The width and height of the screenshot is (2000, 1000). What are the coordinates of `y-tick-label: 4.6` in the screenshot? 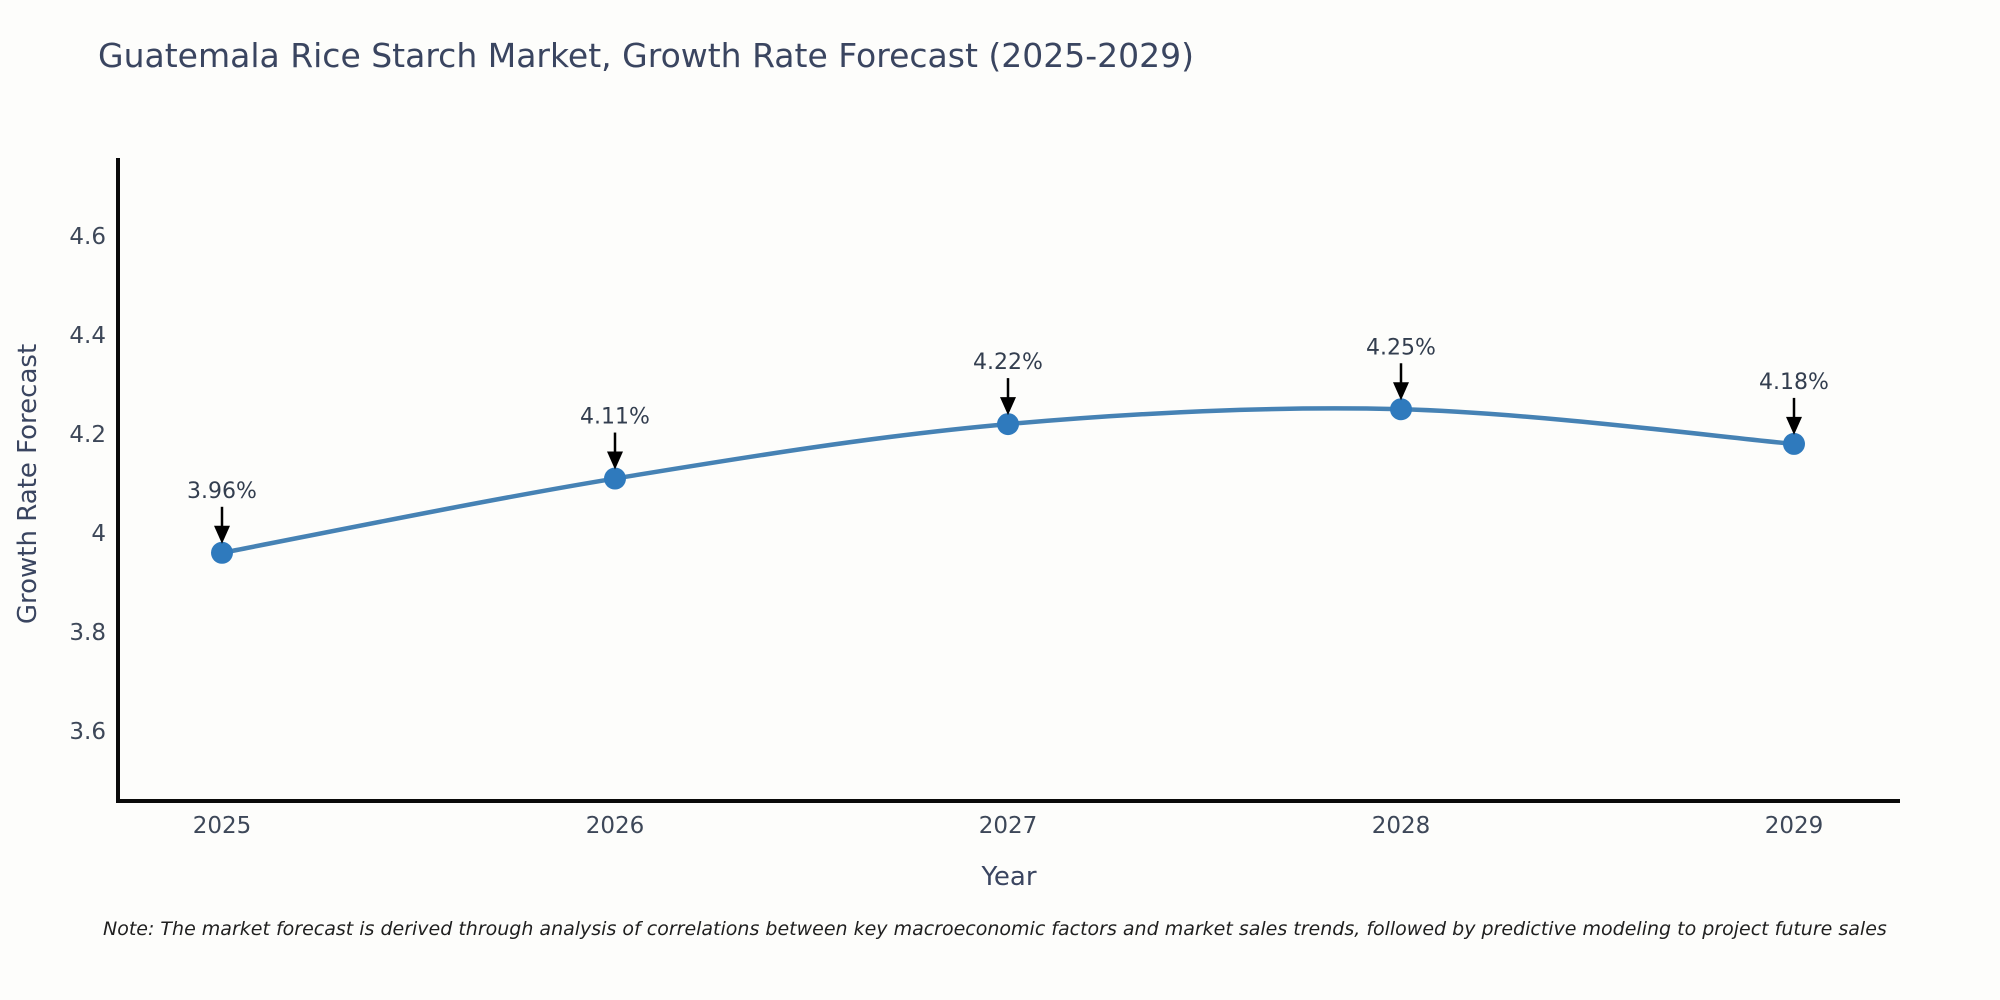 It's located at (87, 237).